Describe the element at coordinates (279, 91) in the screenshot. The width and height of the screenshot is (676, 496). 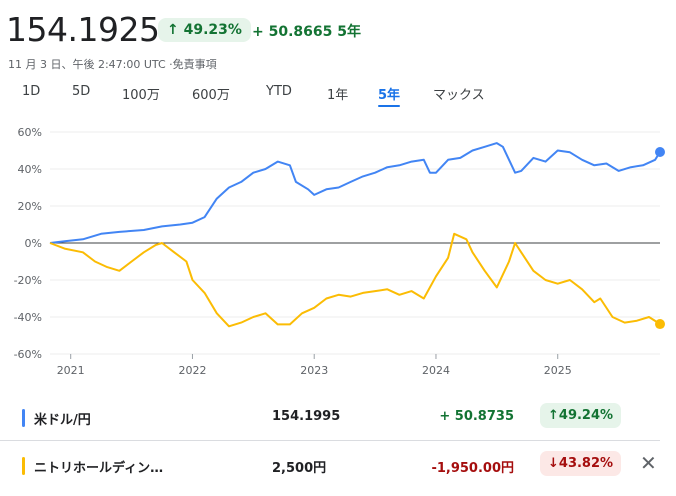
I see `tab-ytd: YTD` at that location.